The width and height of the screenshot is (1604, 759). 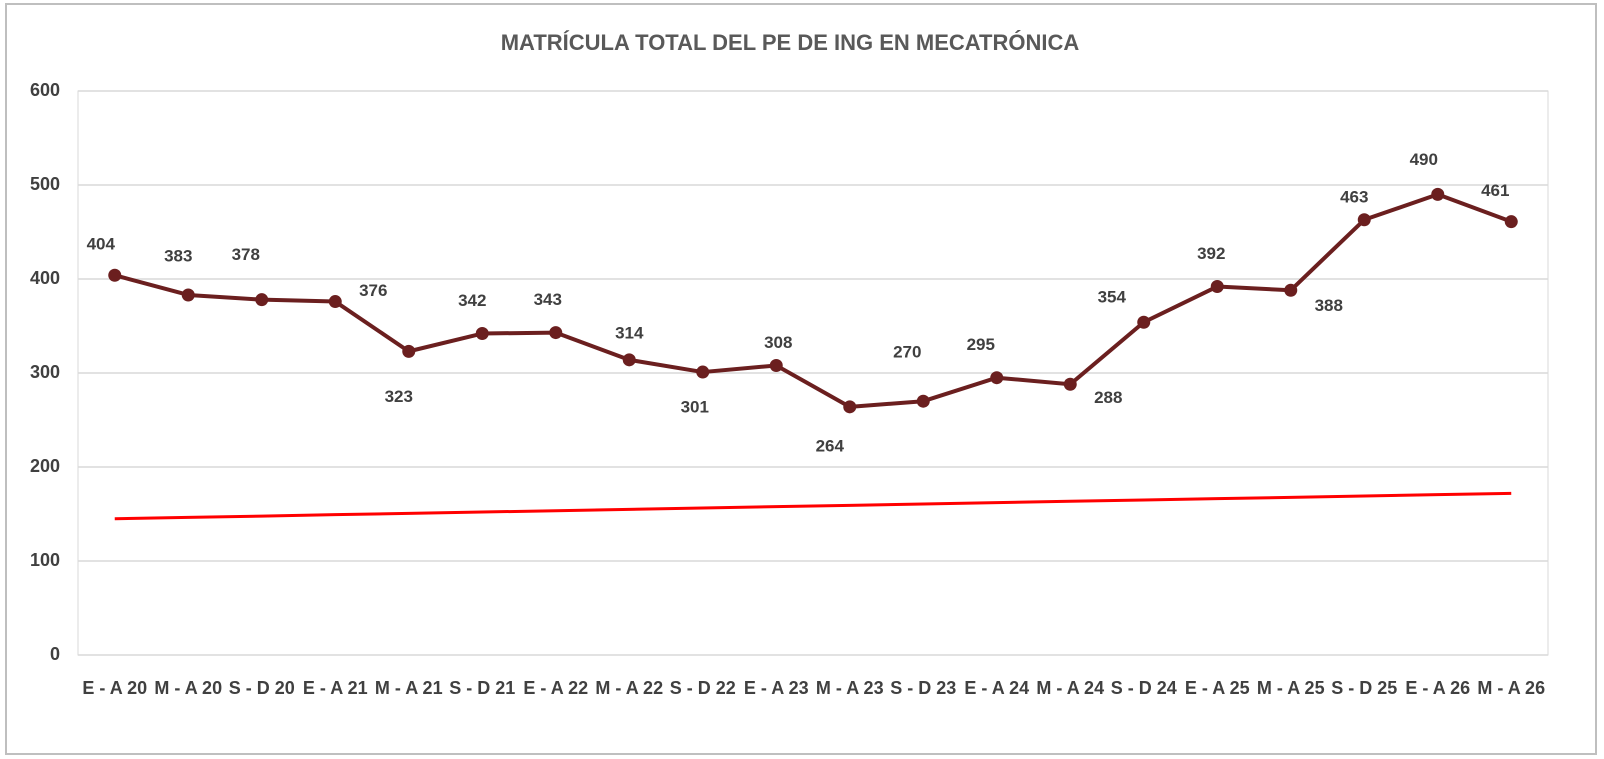 What do you see at coordinates (1364, 688) in the screenshot?
I see `x-tick-label: S - D 25` at bounding box center [1364, 688].